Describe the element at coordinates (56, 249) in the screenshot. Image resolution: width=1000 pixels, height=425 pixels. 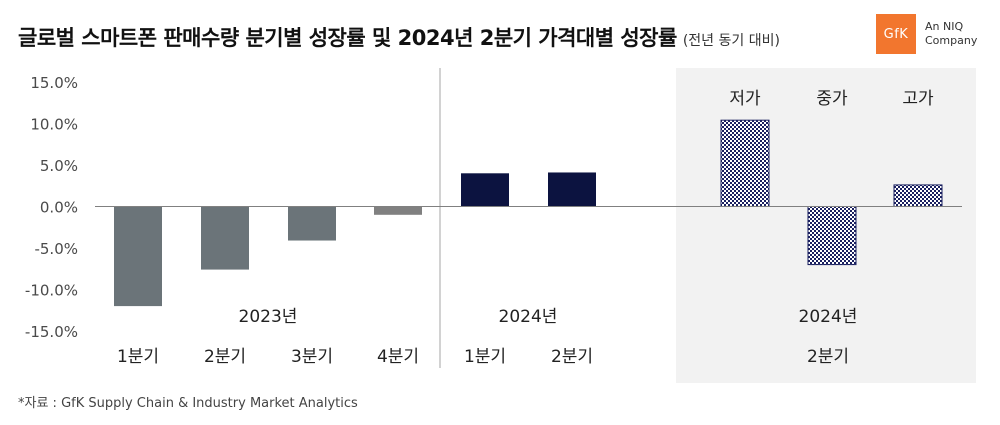
I see `y-tick-label: -5.0%` at that location.